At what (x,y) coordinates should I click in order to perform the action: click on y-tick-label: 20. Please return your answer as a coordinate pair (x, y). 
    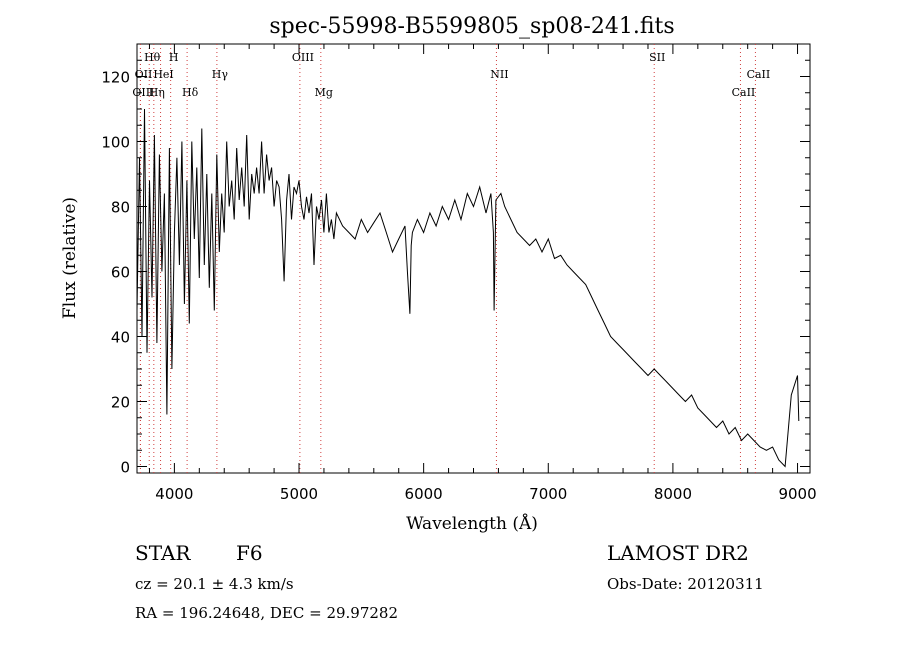
    Looking at the image, I should click on (120, 403).